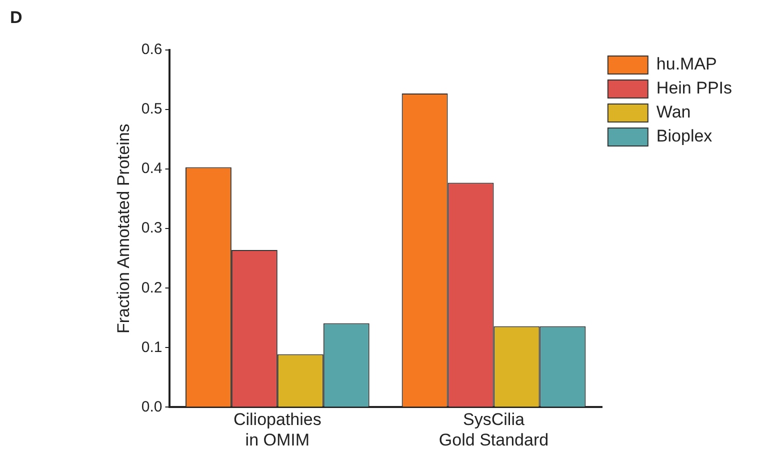 The image size is (762, 459). What do you see at coordinates (151, 287) in the screenshot?
I see `y-tick-label: 0.2` at bounding box center [151, 287].